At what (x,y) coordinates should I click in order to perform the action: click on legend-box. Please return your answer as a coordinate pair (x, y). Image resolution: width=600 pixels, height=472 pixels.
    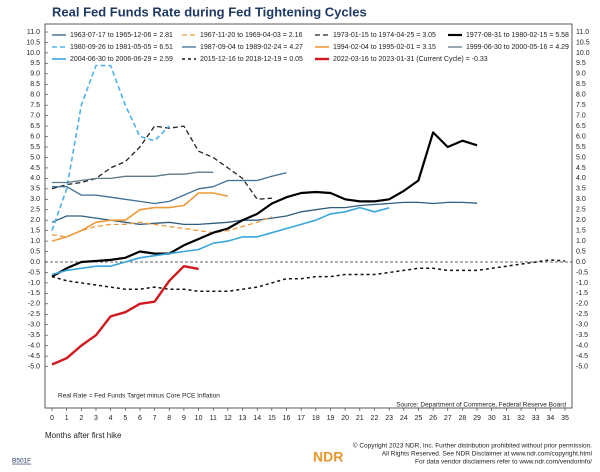
    Looking at the image, I should click on (307, 48).